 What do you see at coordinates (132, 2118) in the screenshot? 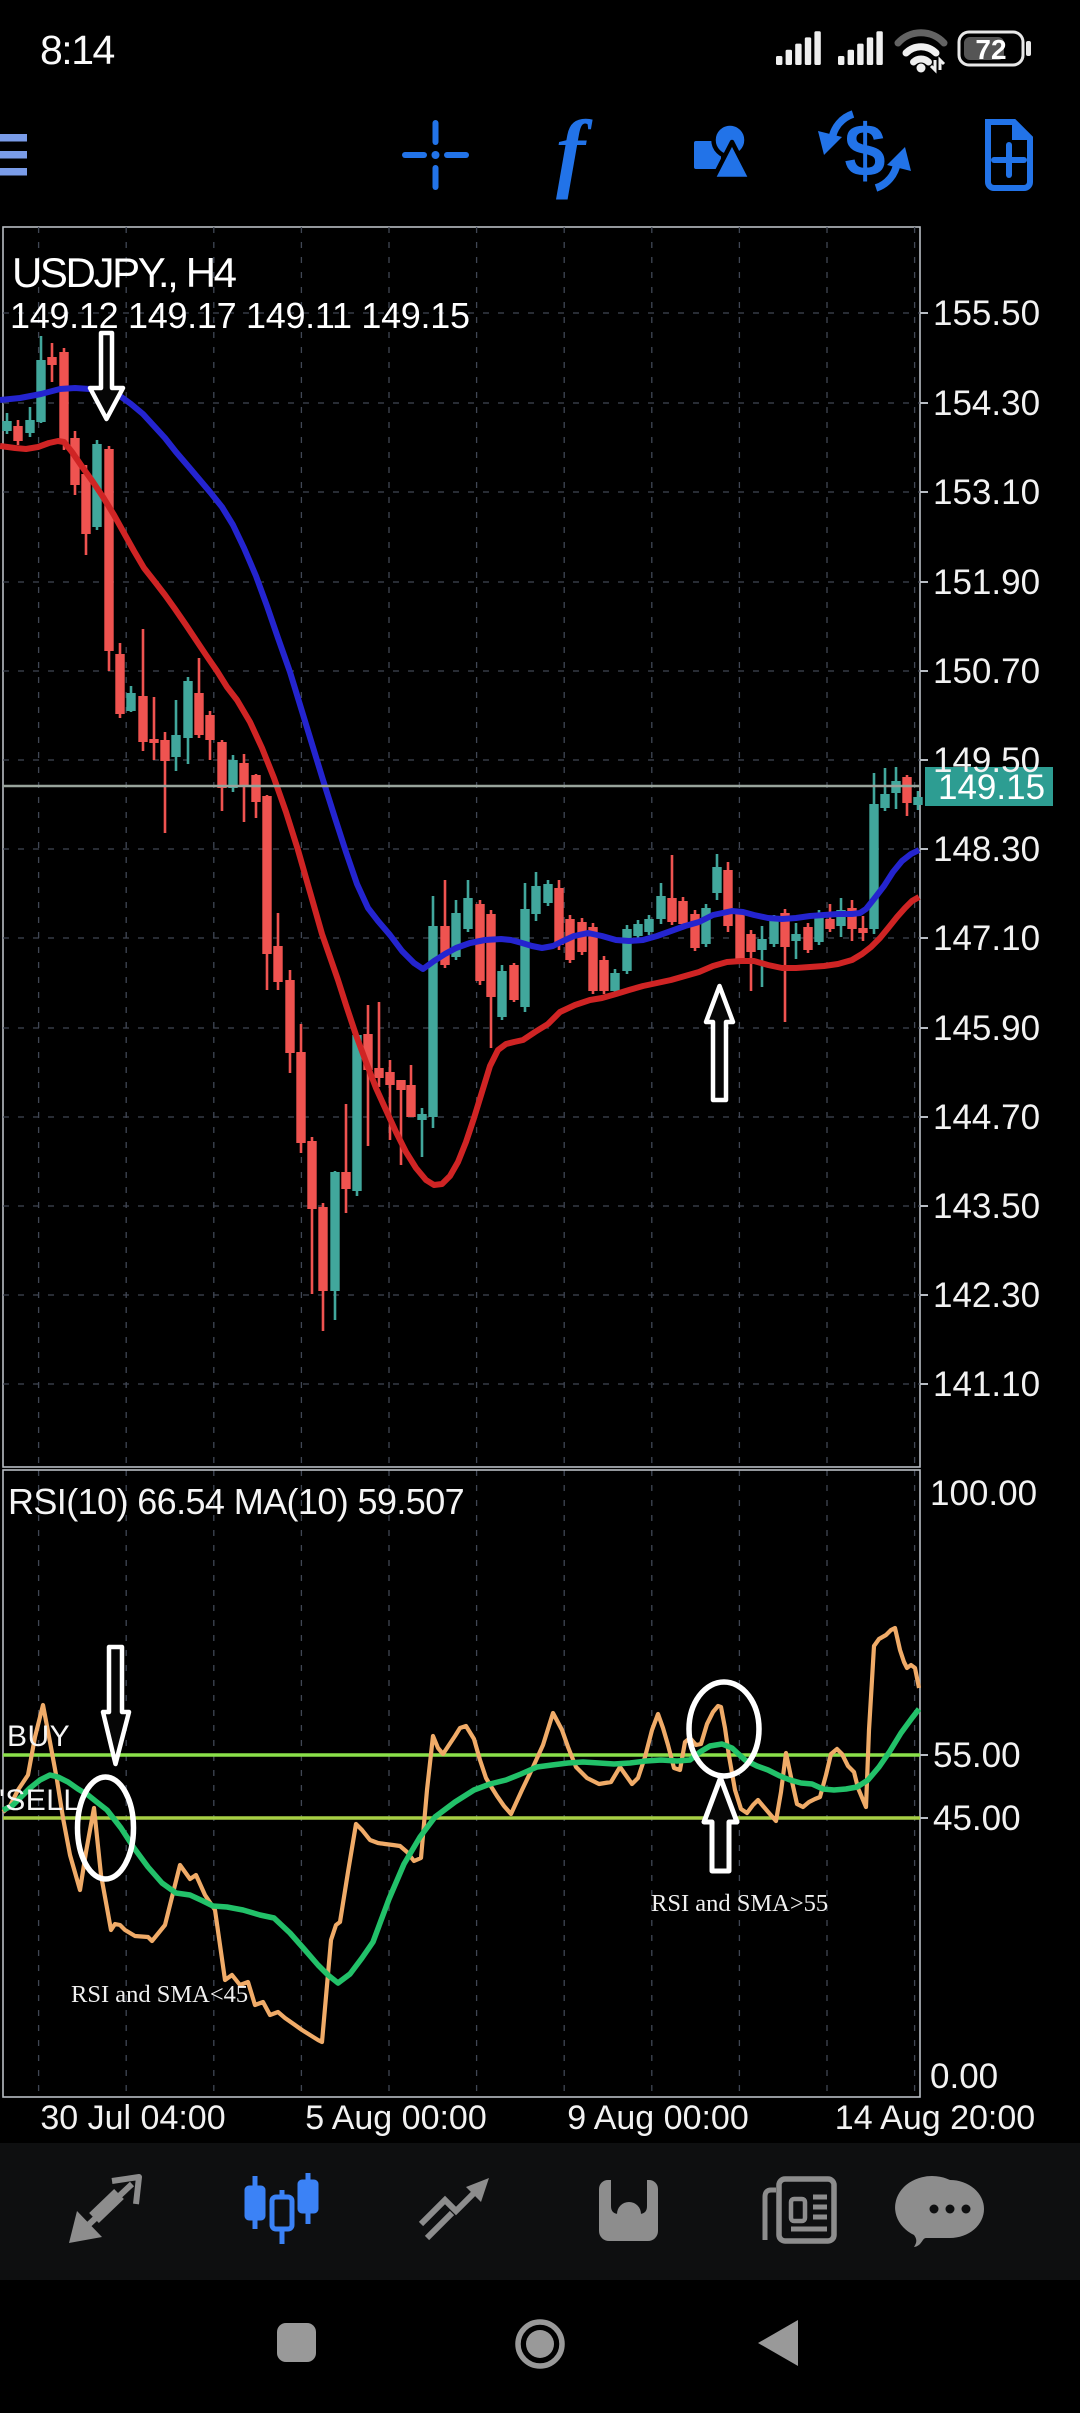
I see `svg-text: 30 Jul 04:00` at bounding box center [132, 2118].